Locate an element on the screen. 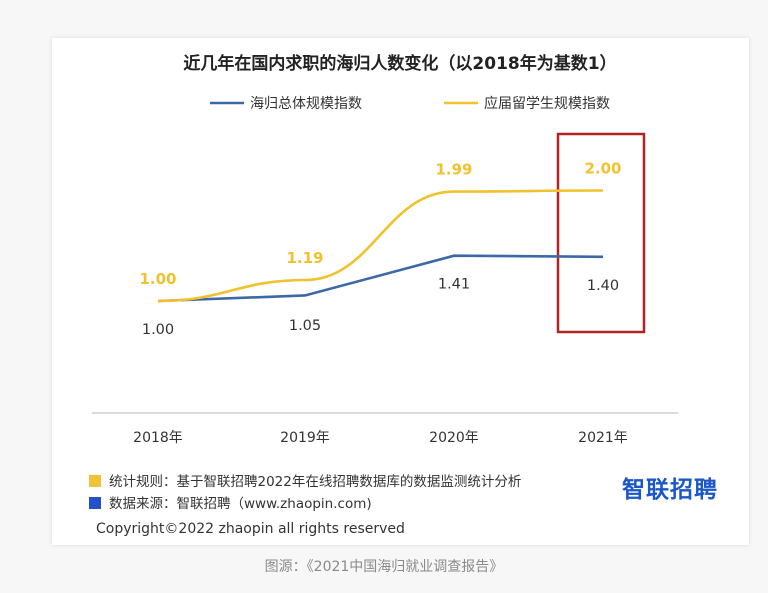  highlight-rect is located at coordinates (601, 233).